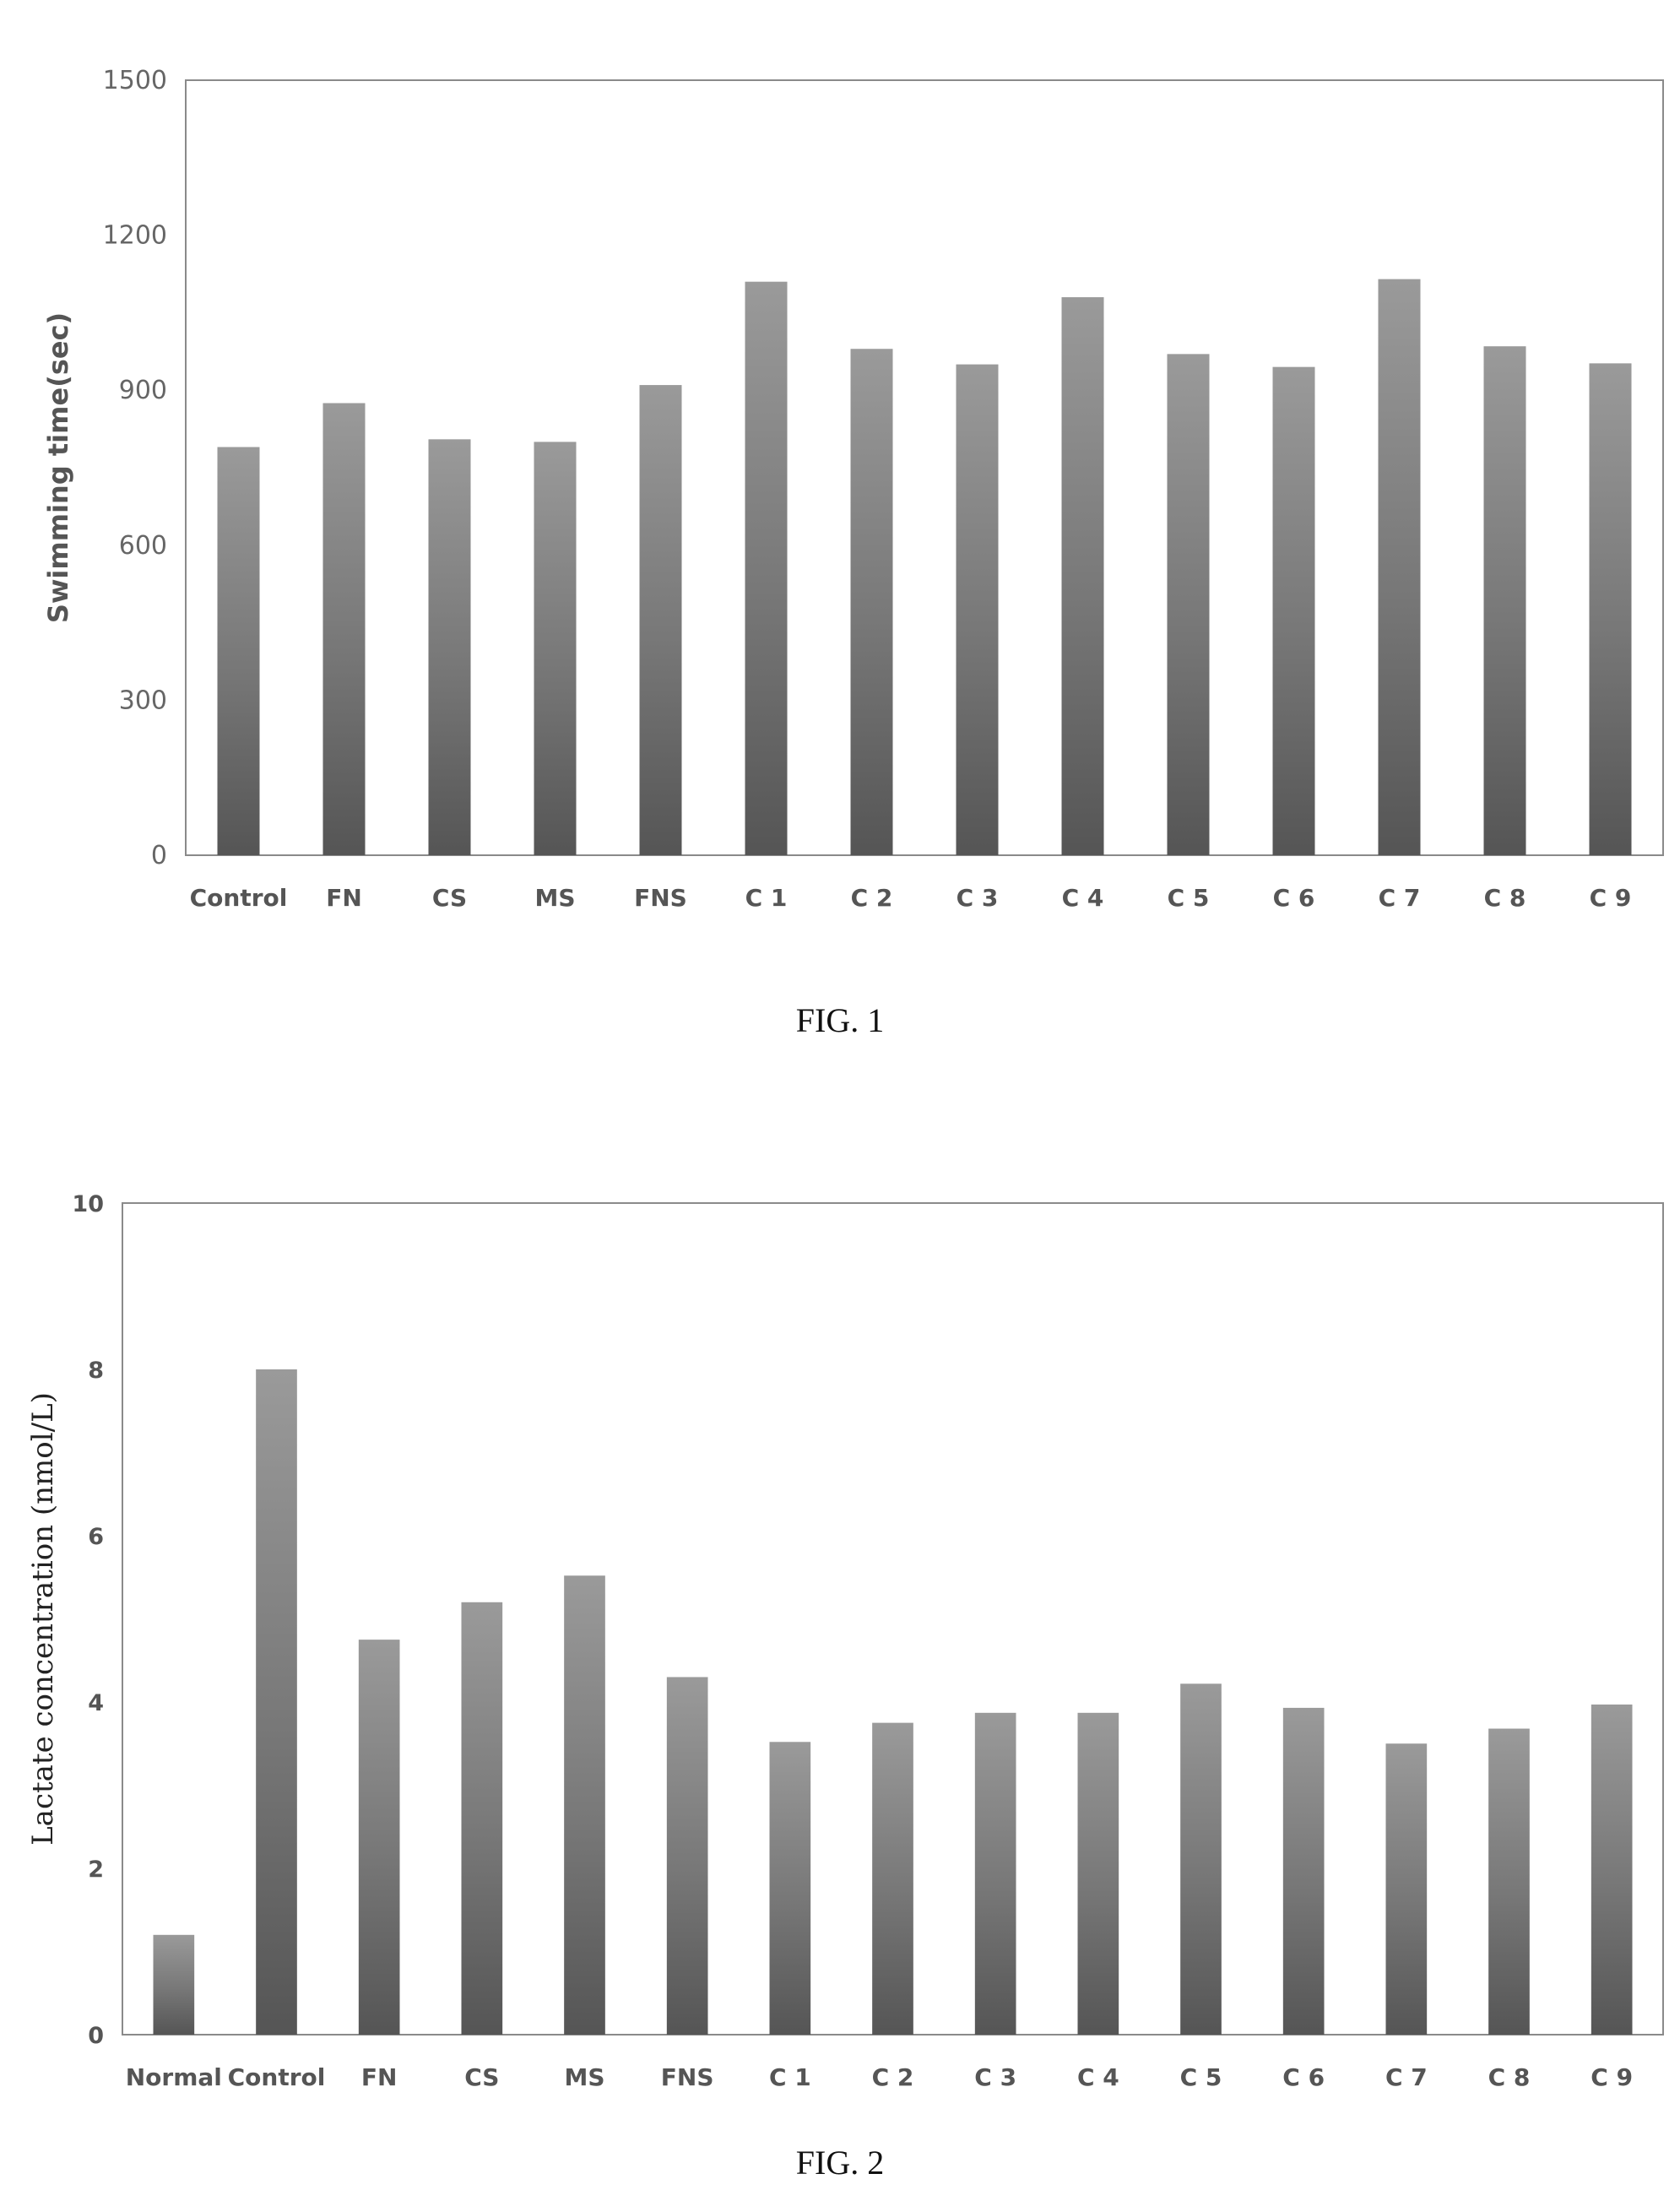 The width and height of the screenshot is (1680, 2190). Describe the element at coordinates (96, 1371) in the screenshot. I see `y-tick-label: 8` at that location.